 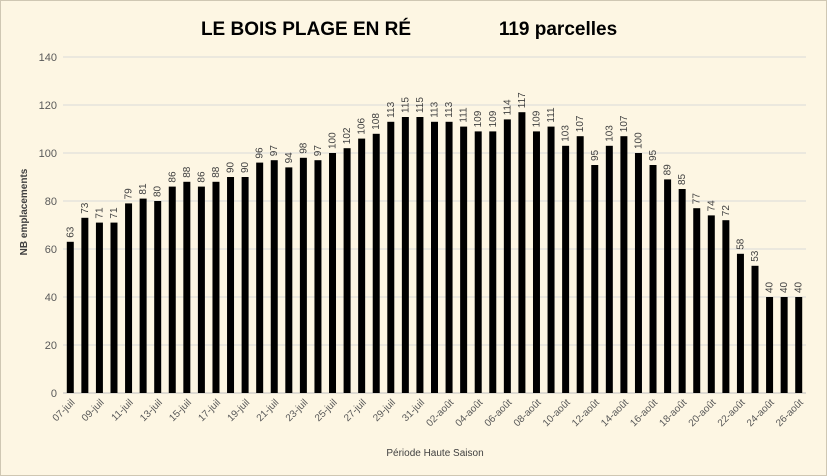 I want to click on x-tick-label: 29-juil, so click(x=384, y=410).